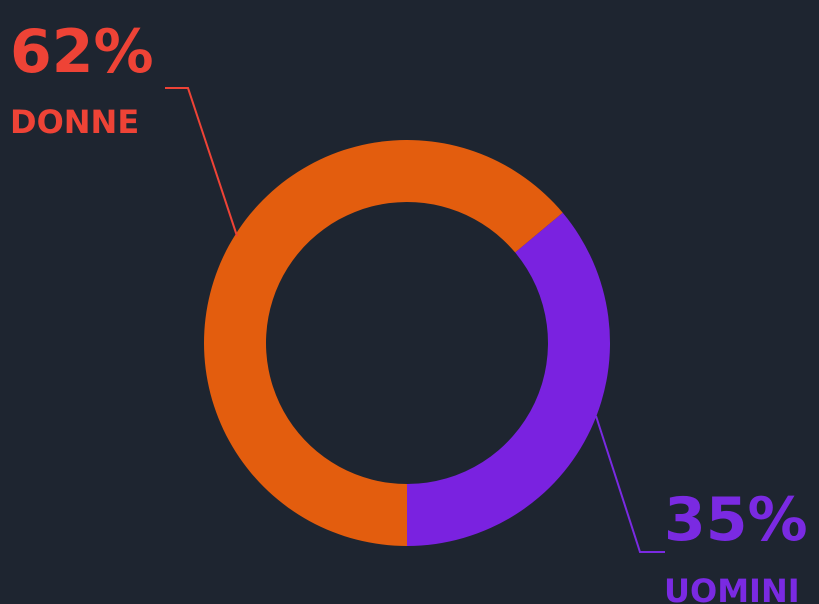 This screenshot has width=819, height=604. What do you see at coordinates (736, 520) in the screenshot?
I see `value-label: 35%` at bounding box center [736, 520].